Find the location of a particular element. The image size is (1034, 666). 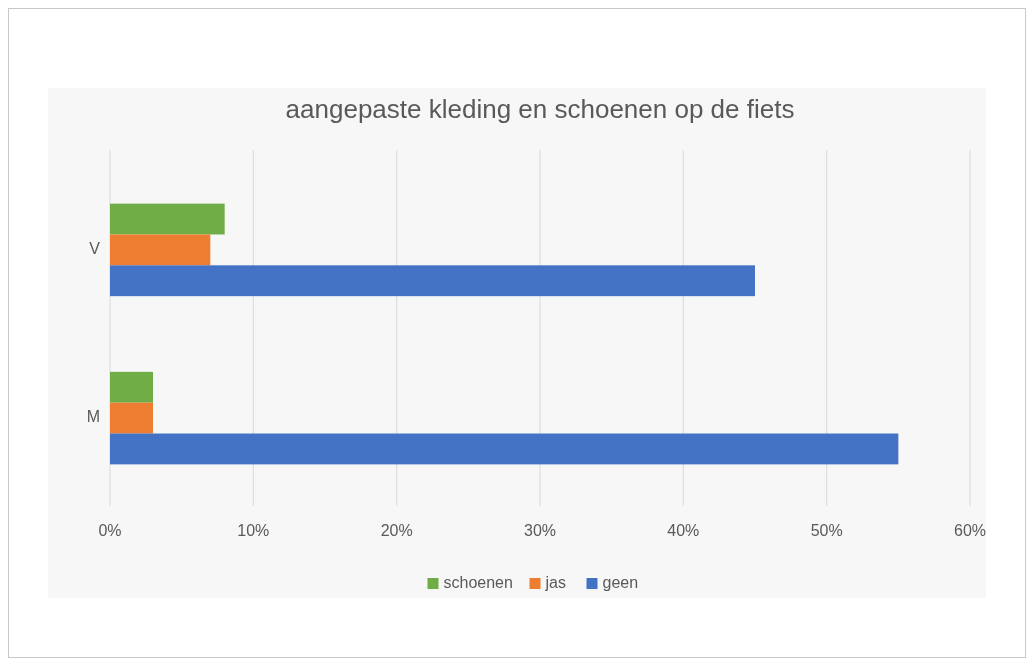

x-tick-label: 50% is located at coordinates (826, 530).